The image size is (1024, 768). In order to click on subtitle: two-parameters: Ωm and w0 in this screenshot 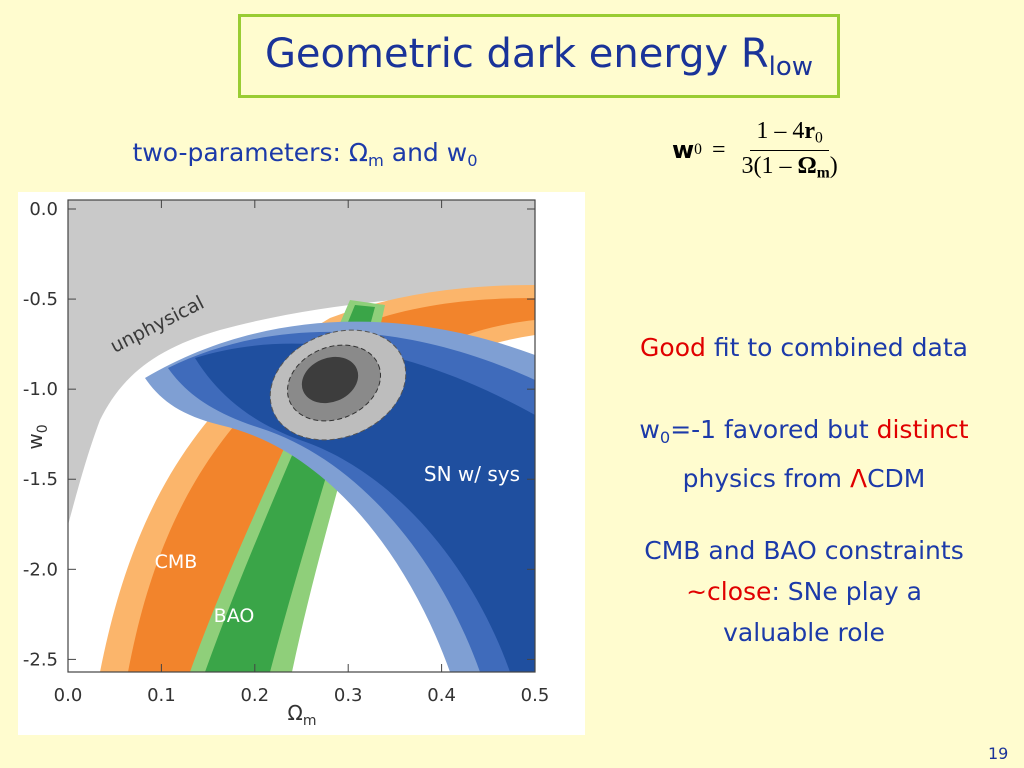, I will do `click(305, 154)`.